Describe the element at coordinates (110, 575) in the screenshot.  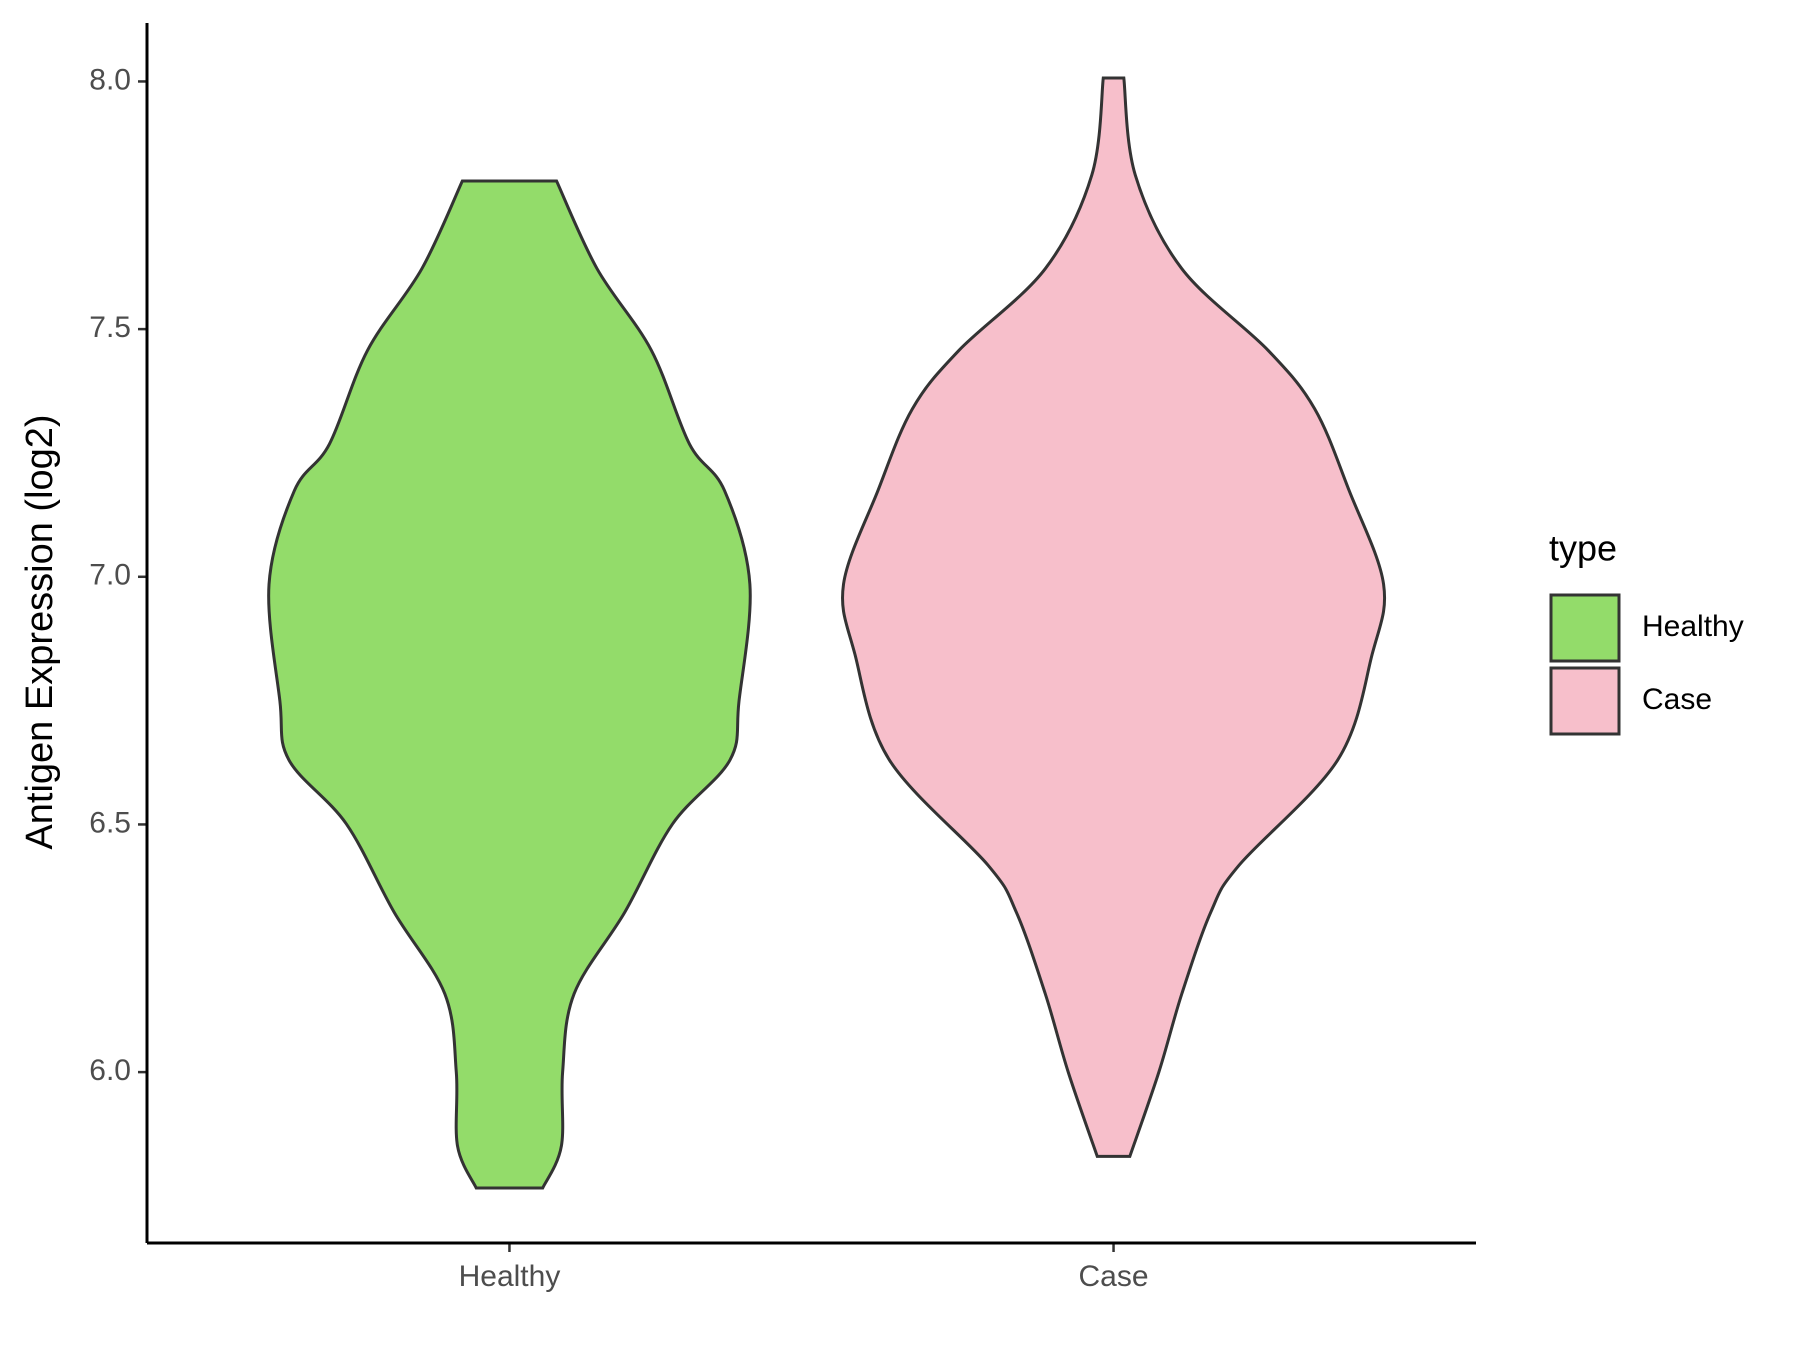
I see `y-tick-label: 7.0` at that location.